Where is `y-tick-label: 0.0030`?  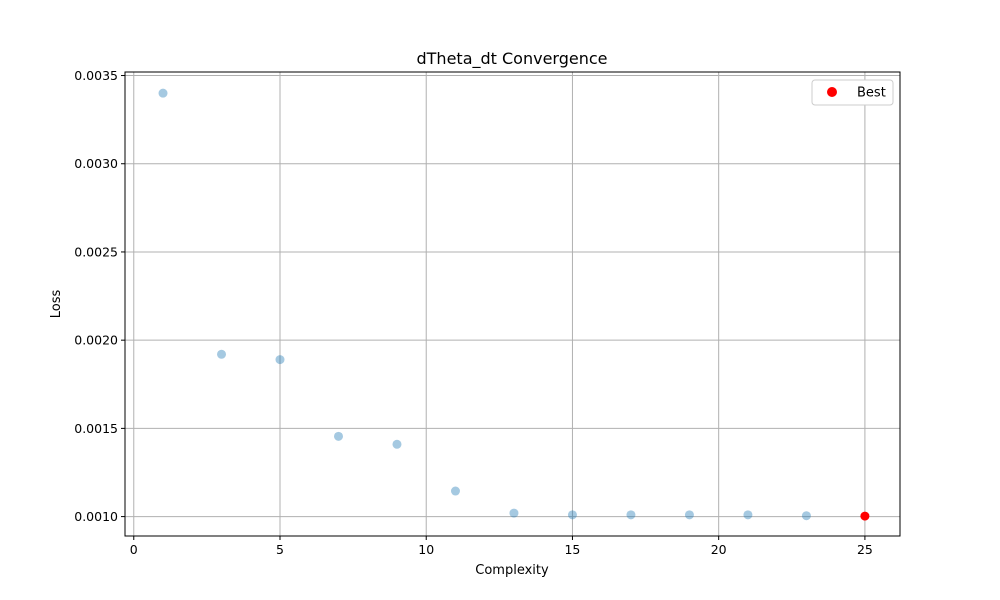
y-tick-label: 0.0030 is located at coordinates (96, 163).